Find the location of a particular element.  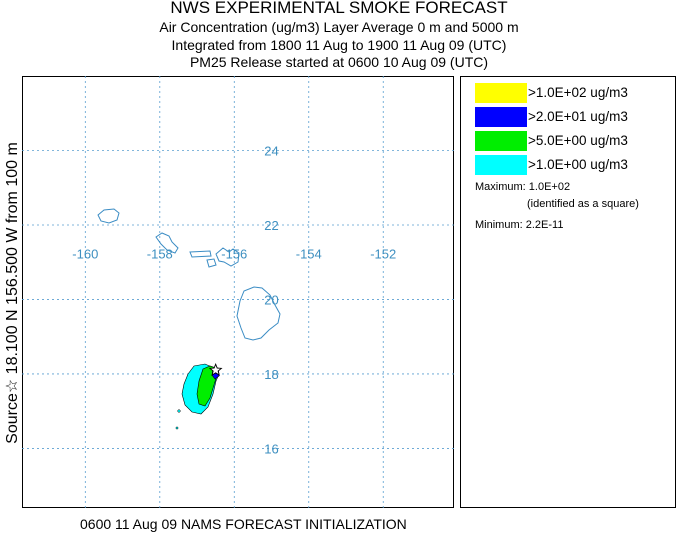

legend-swatch-yellow is located at coordinates (501, 93).